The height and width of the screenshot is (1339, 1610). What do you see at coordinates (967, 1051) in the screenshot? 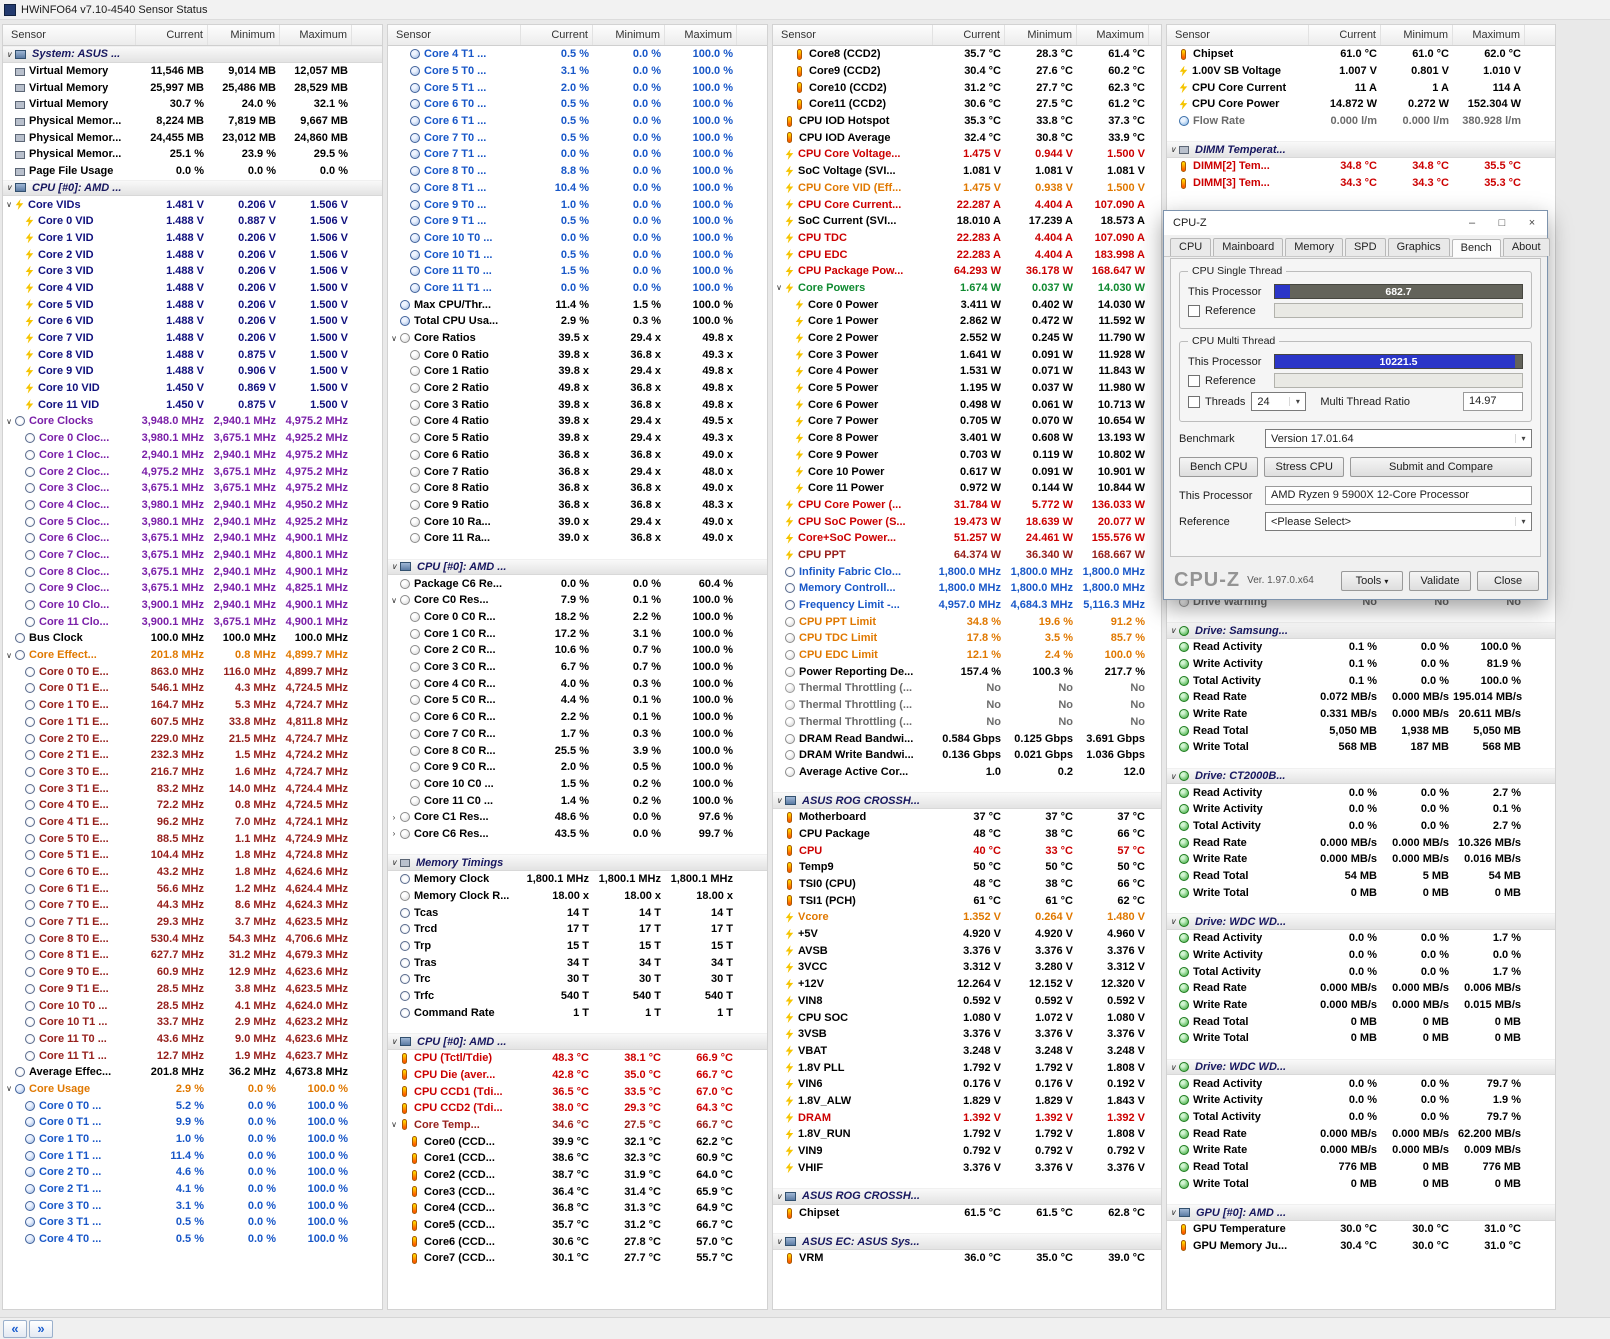
I see `sensor-row: VBAT 3.248 V 3.248 V 3.248 V` at bounding box center [967, 1051].